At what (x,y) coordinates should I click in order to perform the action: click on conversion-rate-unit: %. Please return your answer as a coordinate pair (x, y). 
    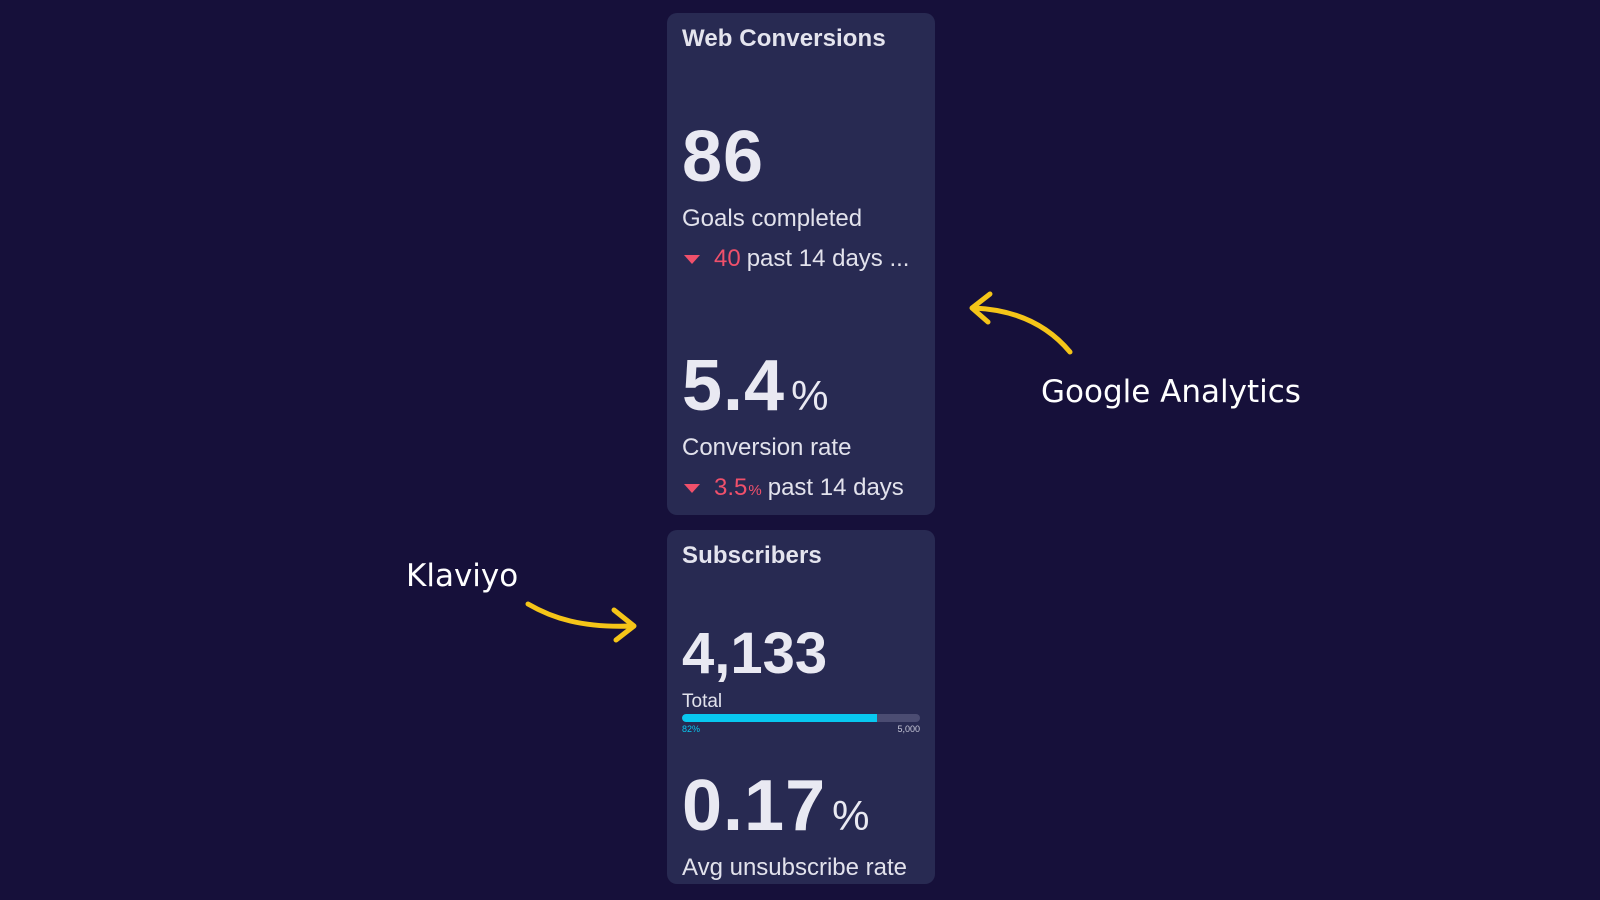
    Looking at the image, I should click on (810, 395).